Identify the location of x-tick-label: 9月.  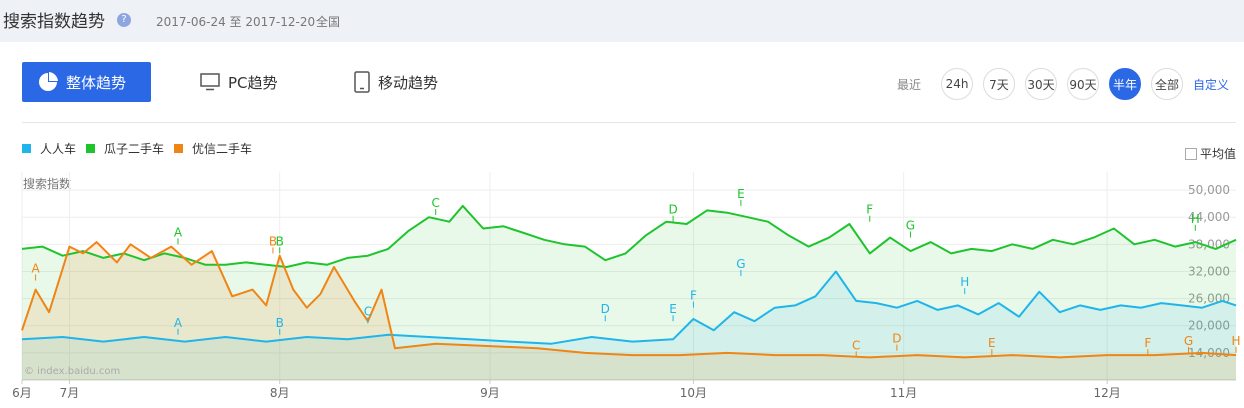
(490, 393).